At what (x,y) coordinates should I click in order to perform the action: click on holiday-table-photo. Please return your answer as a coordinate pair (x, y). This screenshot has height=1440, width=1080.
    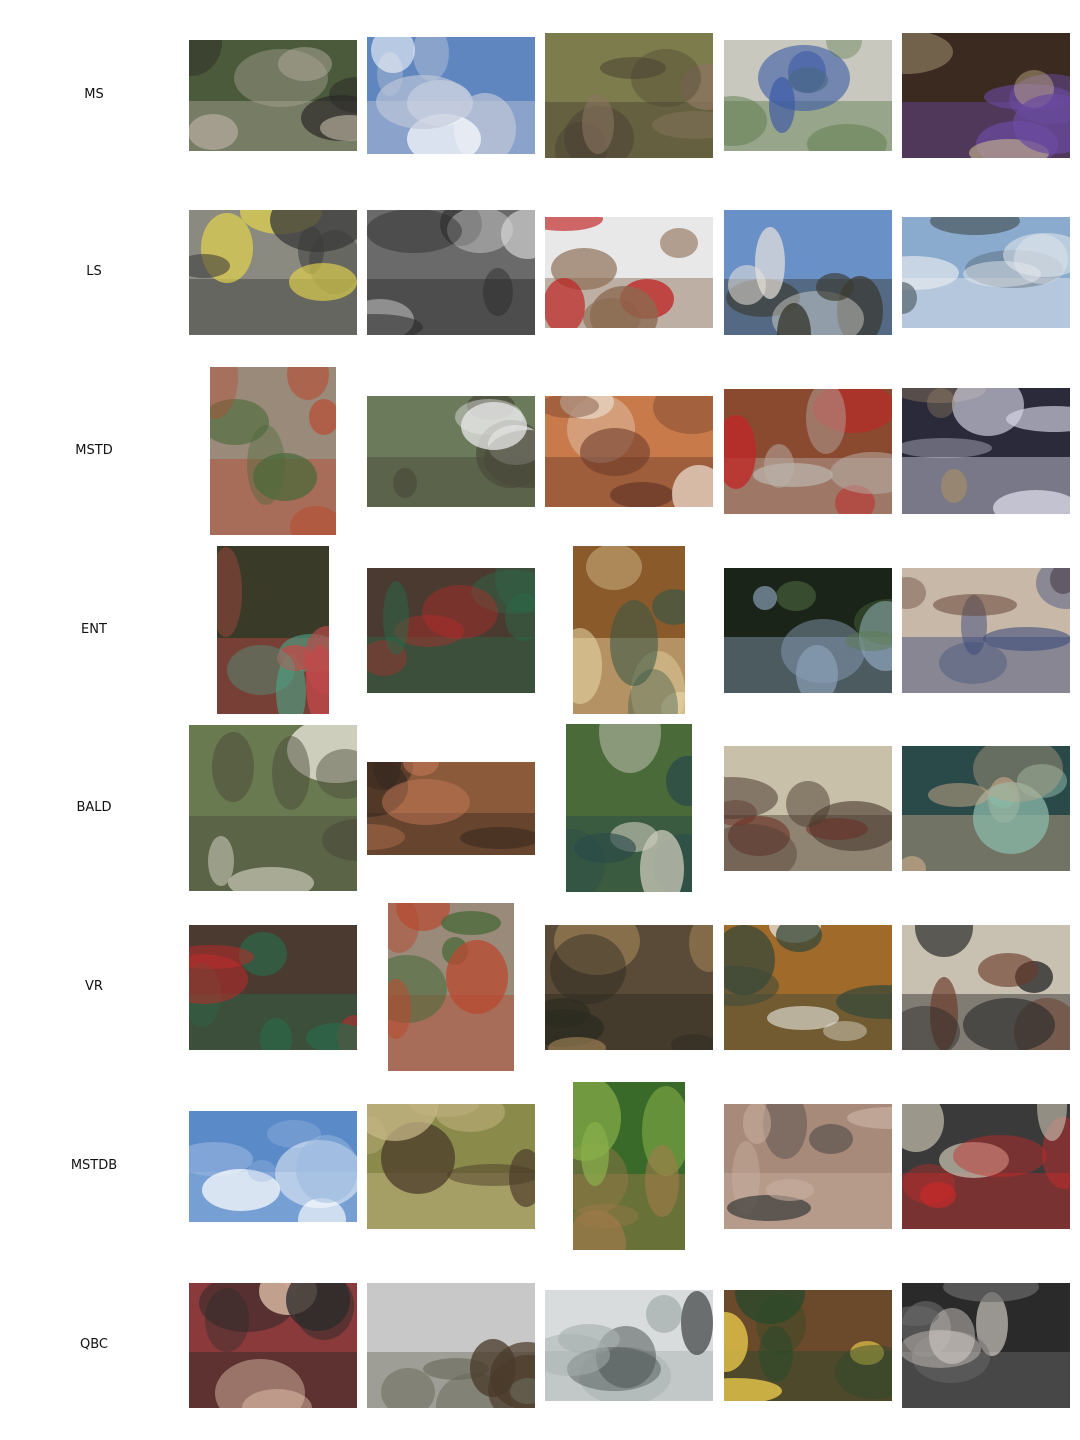
    Looking at the image, I should click on (273, 630).